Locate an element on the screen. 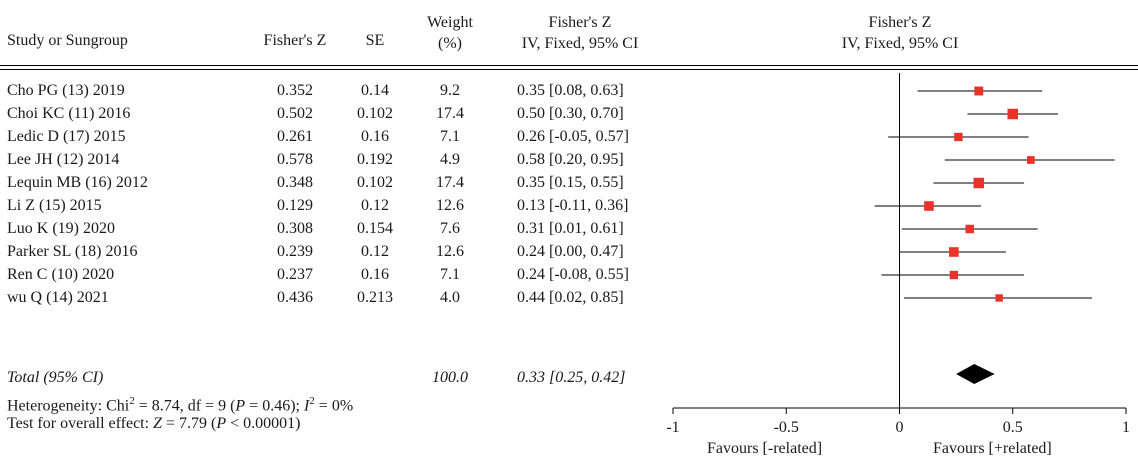 The width and height of the screenshot is (1138, 466). row-fishers-z: 0.578 is located at coordinates (295, 159).